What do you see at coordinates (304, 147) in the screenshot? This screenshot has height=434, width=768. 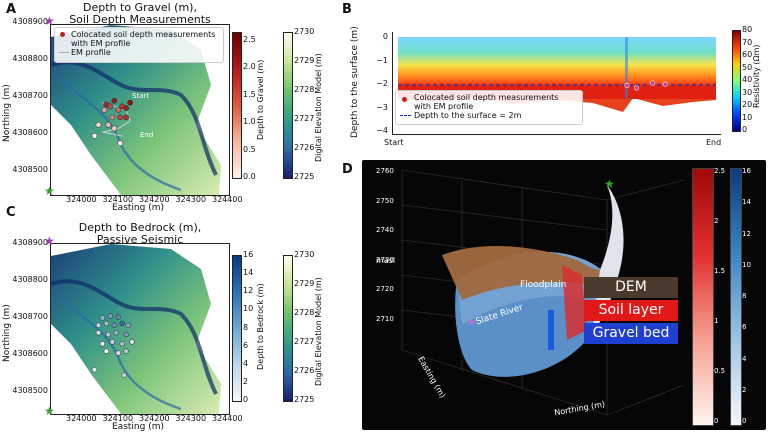 I see `tick-label: 2726` at bounding box center [304, 147].